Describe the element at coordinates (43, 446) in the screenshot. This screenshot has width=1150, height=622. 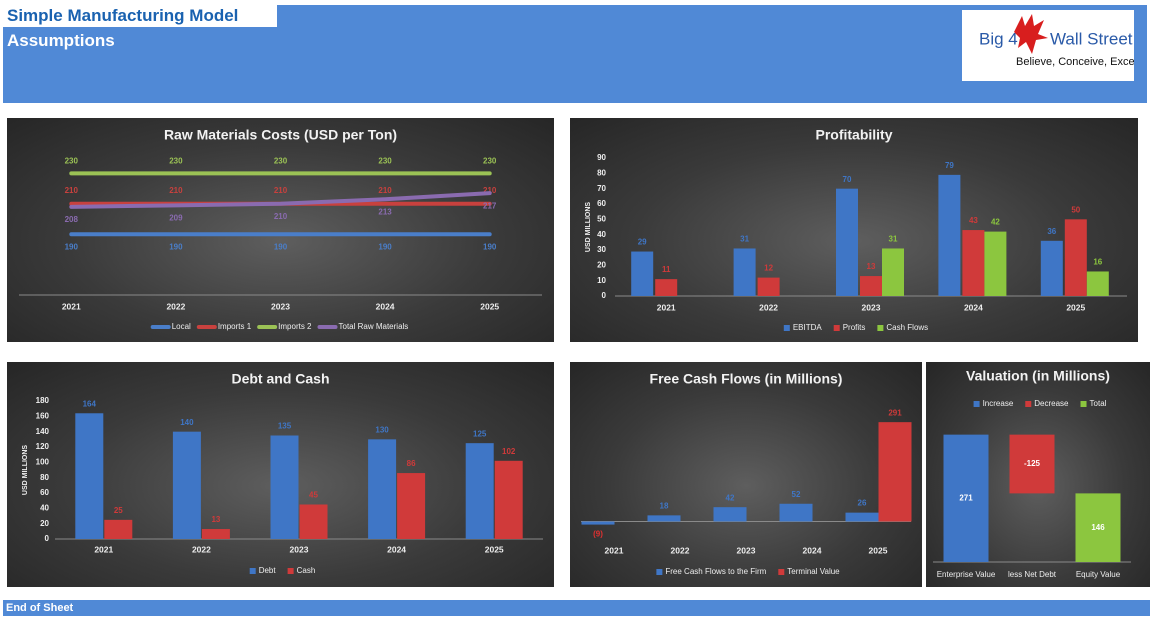
I see `y-tick-label: 120` at that location.